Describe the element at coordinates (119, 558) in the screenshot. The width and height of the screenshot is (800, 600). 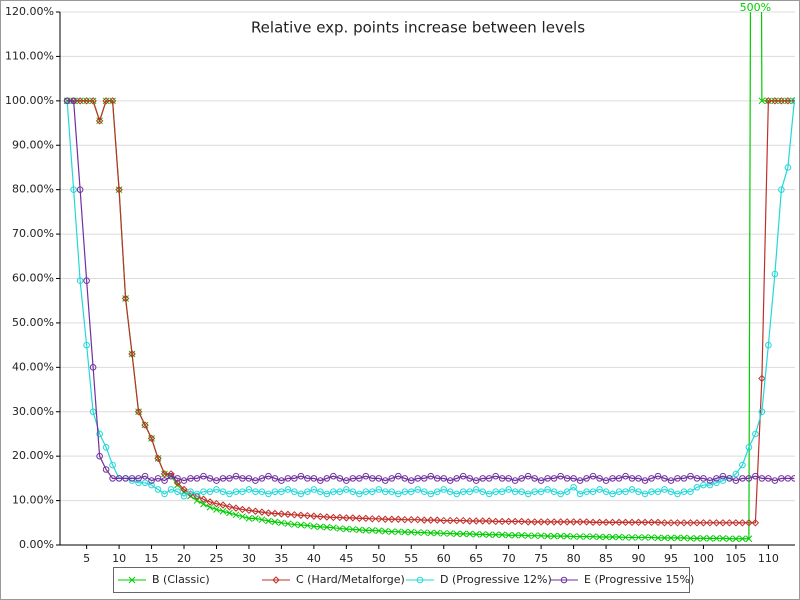
I see `x-tick-label: 10` at that location.